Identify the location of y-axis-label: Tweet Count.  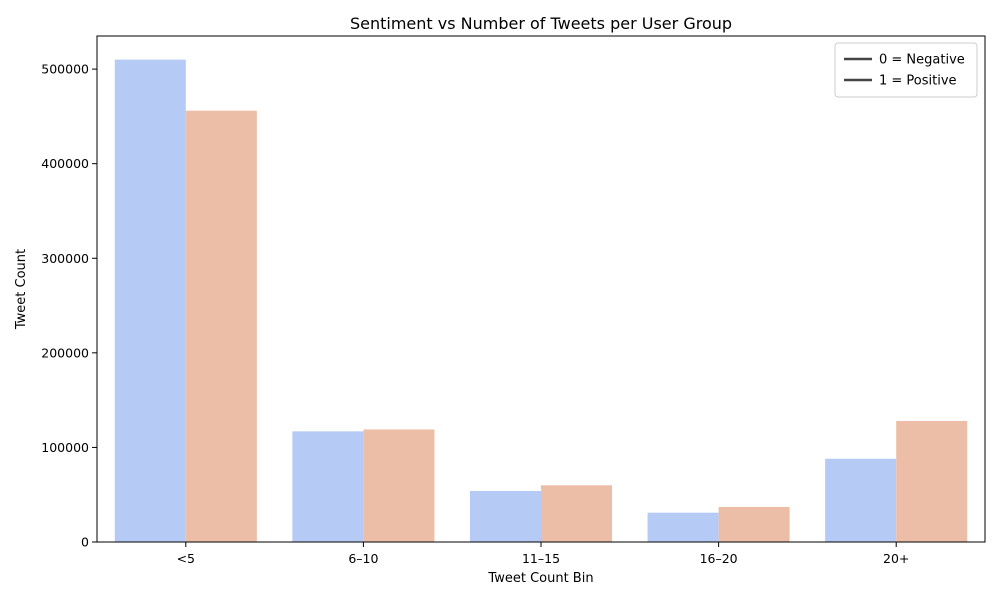
(21, 289).